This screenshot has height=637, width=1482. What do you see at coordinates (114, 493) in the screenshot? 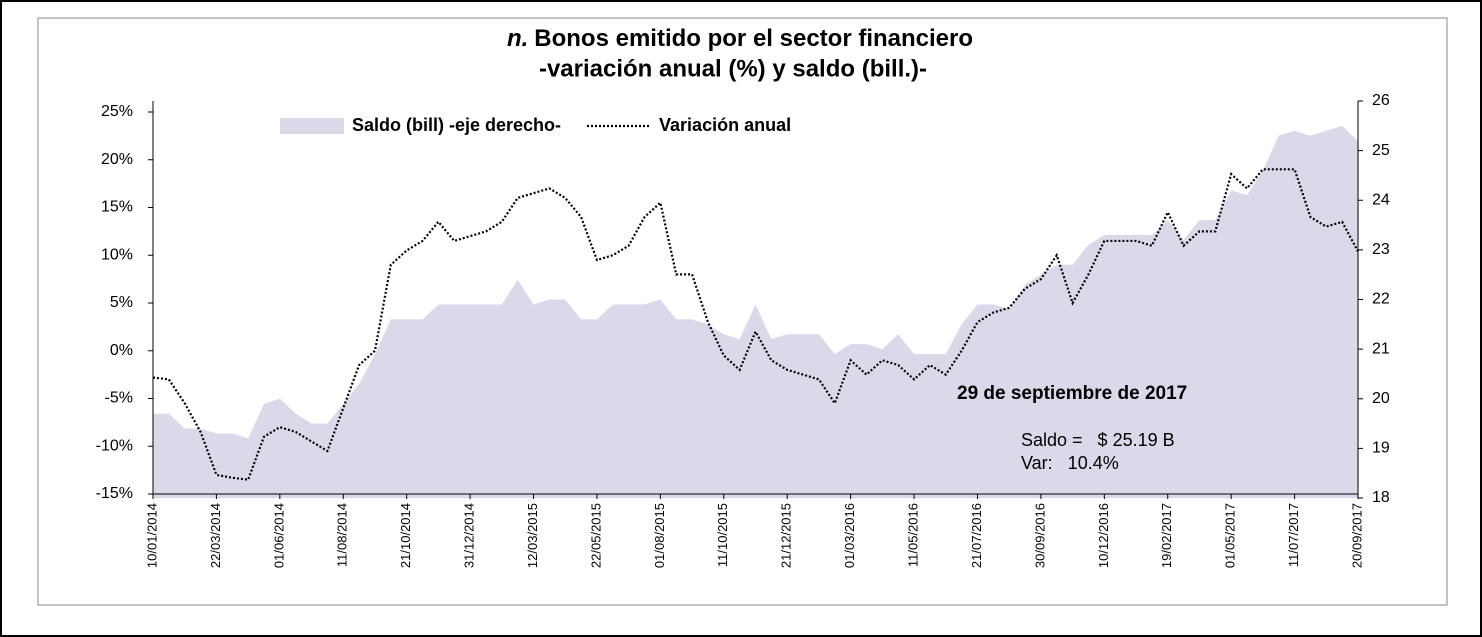
I see `y-tick-label: -15%` at bounding box center [114, 493].